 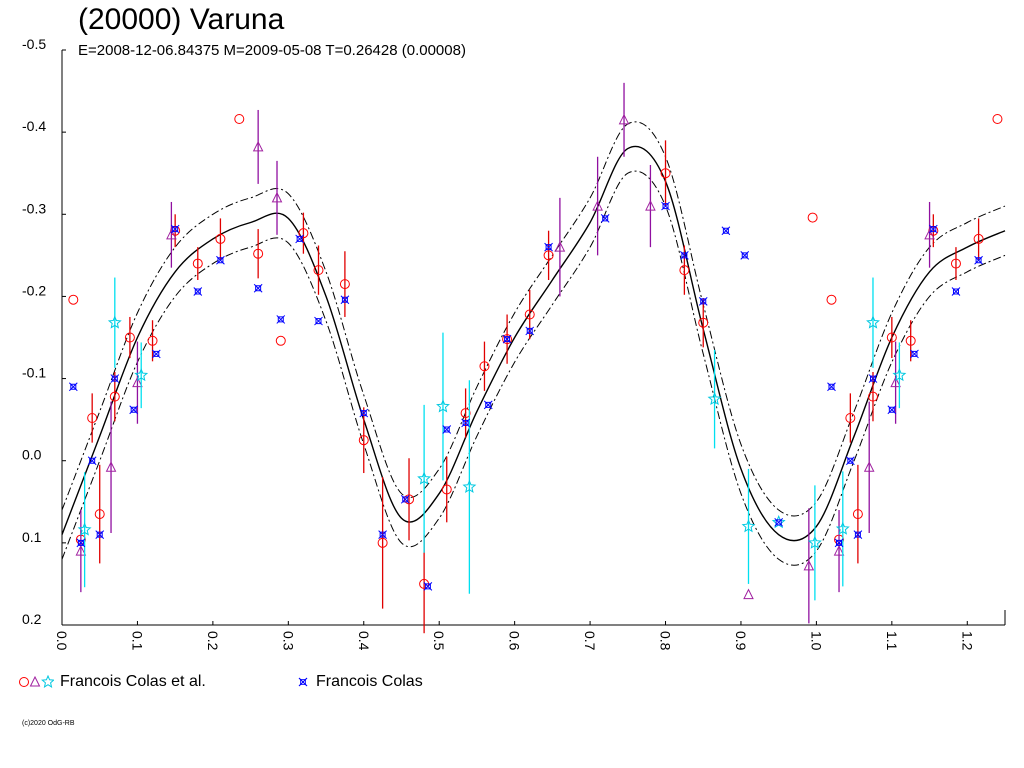 What do you see at coordinates (34, 290) in the screenshot?
I see `y-tick-label: -0.2` at bounding box center [34, 290].